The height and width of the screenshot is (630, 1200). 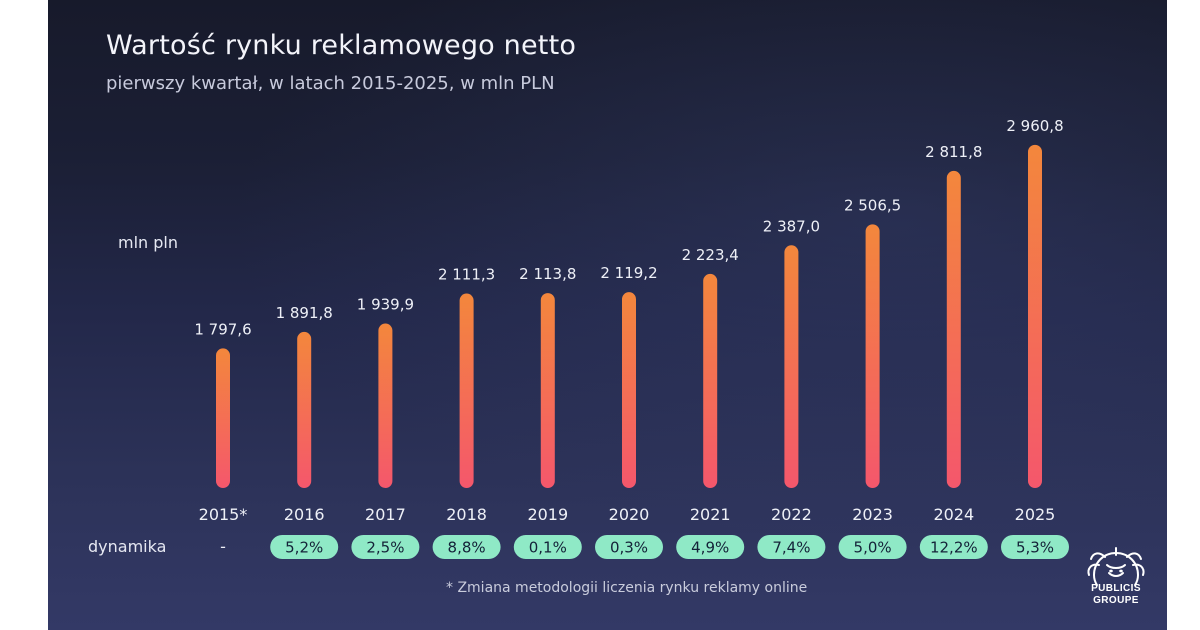 What do you see at coordinates (223, 514) in the screenshot?
I see `x-tick-label: 2015*` at bounding box center [223, 514].